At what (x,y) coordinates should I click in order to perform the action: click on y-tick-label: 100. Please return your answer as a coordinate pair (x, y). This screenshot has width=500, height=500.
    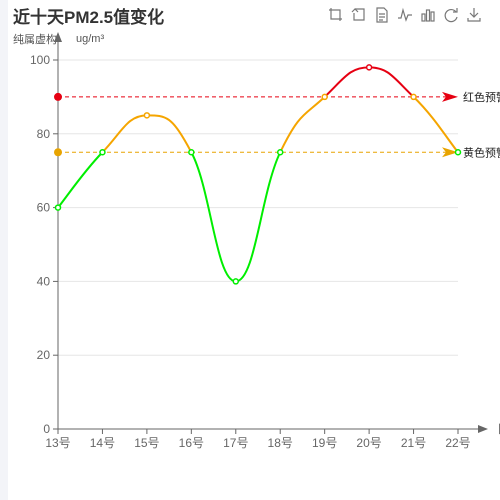
    Looking at the image, I should click on (40, 60).